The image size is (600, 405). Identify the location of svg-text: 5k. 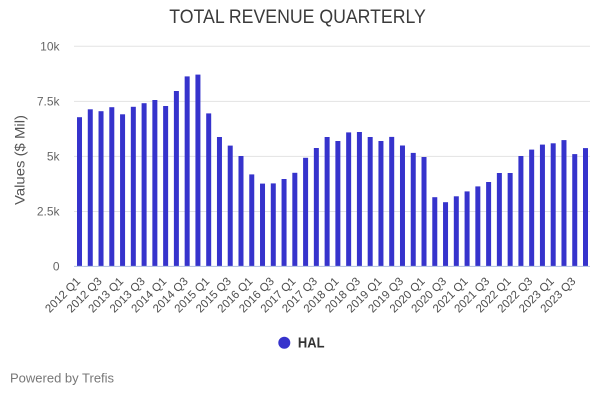
(54, 157).